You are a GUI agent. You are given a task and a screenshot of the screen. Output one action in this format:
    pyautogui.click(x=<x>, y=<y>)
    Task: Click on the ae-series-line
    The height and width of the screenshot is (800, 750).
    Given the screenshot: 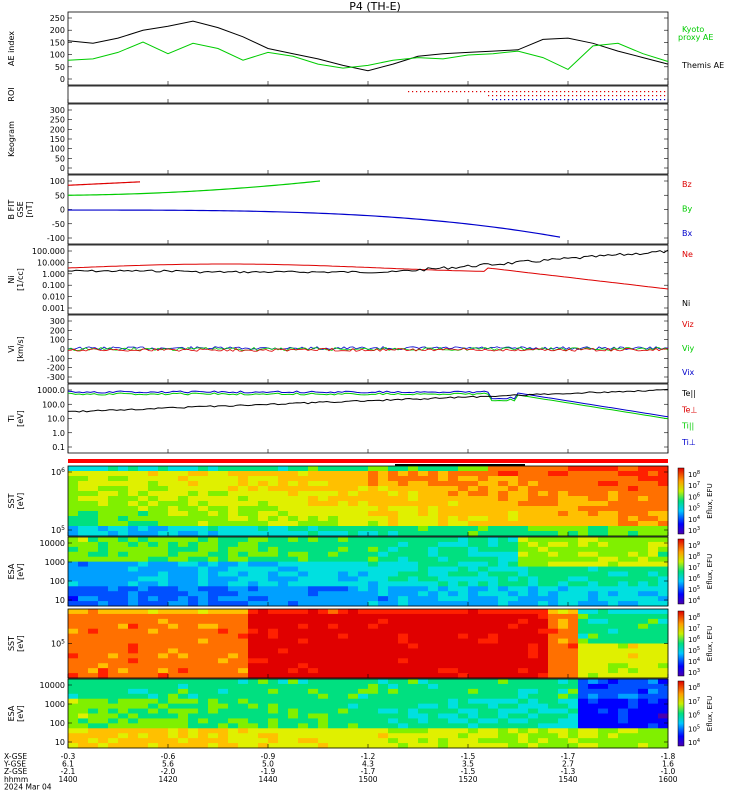 What is the action you would take?
    pyautogui.click(x=368, y=46)
    